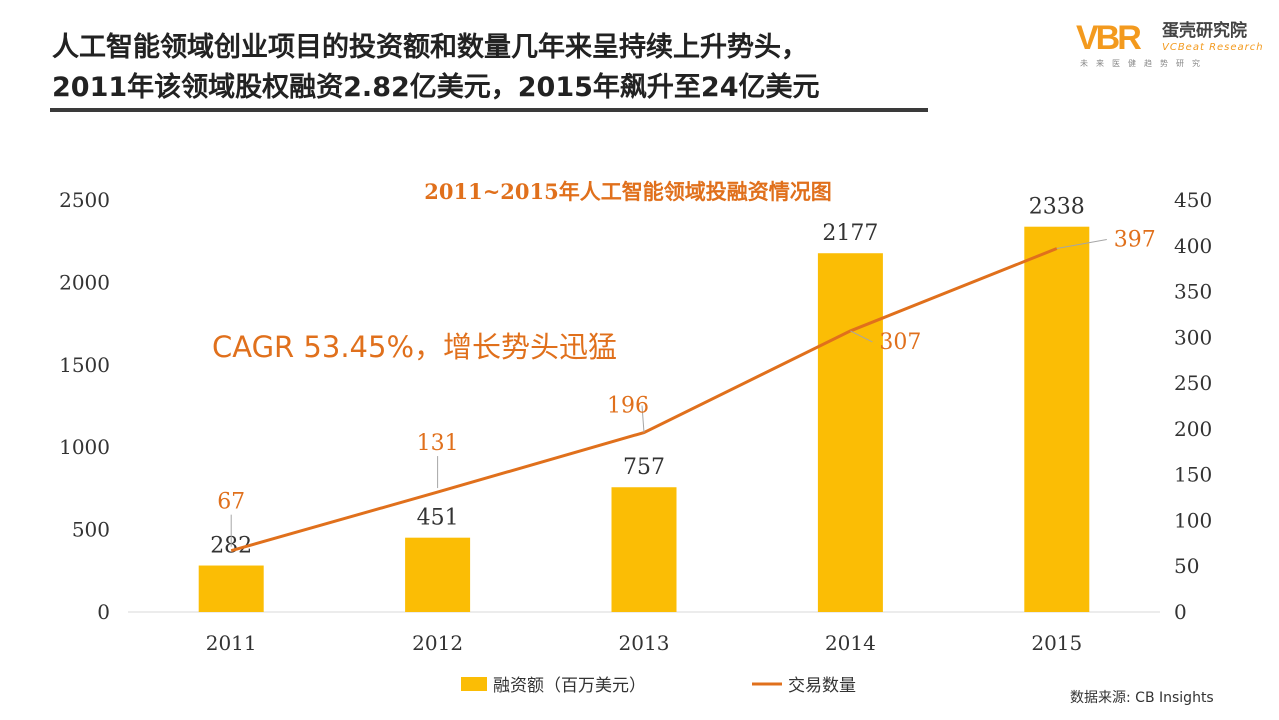  Describe the element at coordinates (1193, 246) in the screenshot. I see `y-right-tick-label: 400` at that location.